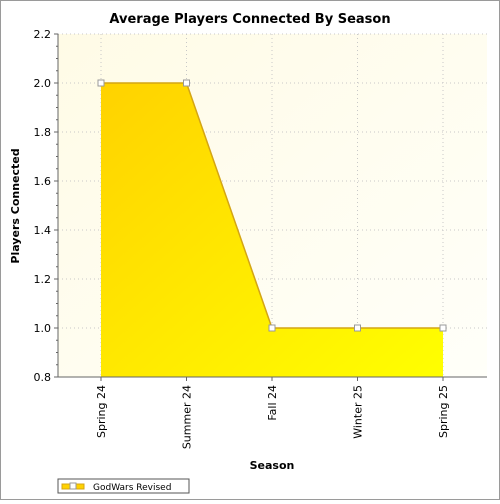 This screenshot has width=500, height=504. Describe the element at coordinates (358, 412) in the screenshot. I see `x-tick-label: Winter 25` at that location.